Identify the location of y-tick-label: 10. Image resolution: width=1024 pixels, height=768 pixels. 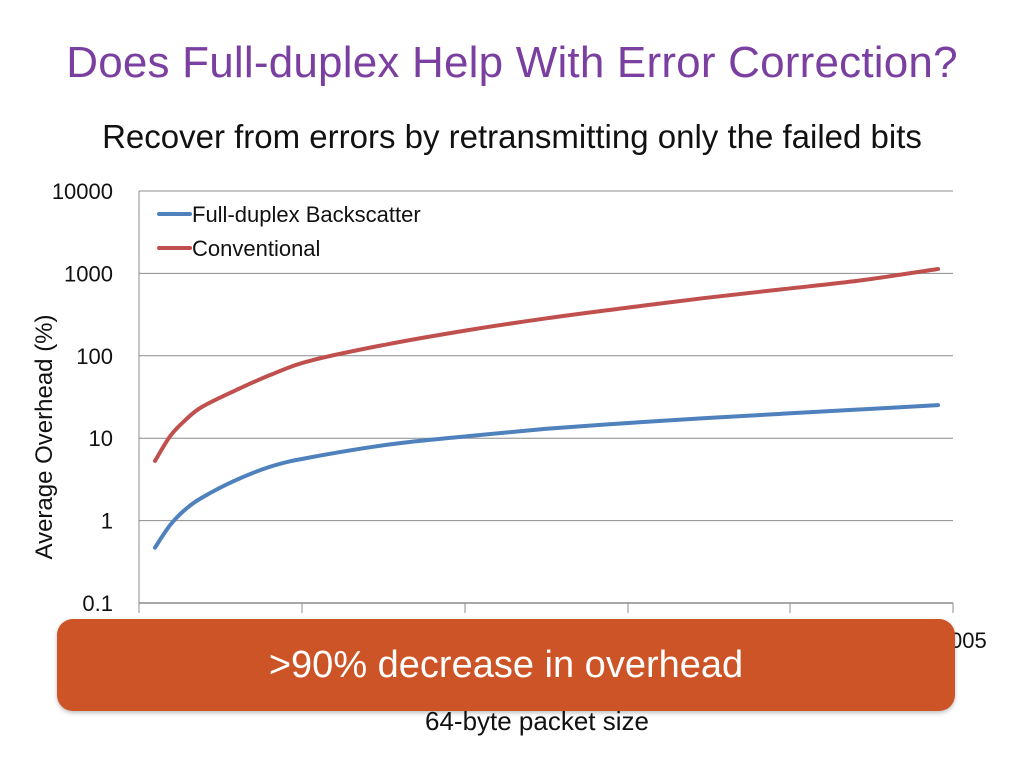
(101, 438).